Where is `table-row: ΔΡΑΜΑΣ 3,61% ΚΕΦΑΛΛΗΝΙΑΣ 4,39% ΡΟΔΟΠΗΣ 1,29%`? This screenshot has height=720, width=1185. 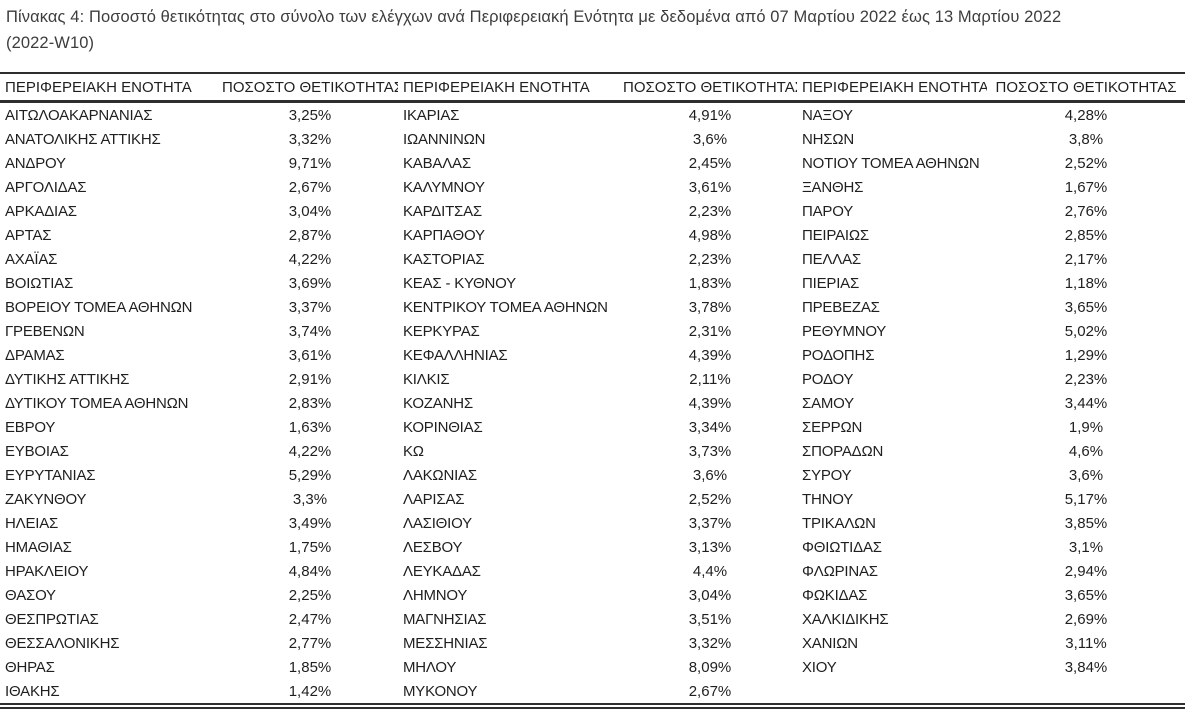 table-row: ΔΡΑΜΑΣ 3,61% ΚΕΦΑΛΛΗΝΙΑΣ 4,39% ΡΟΔΟΠΗΣ 1,29% is located at coordinates (592, 355).